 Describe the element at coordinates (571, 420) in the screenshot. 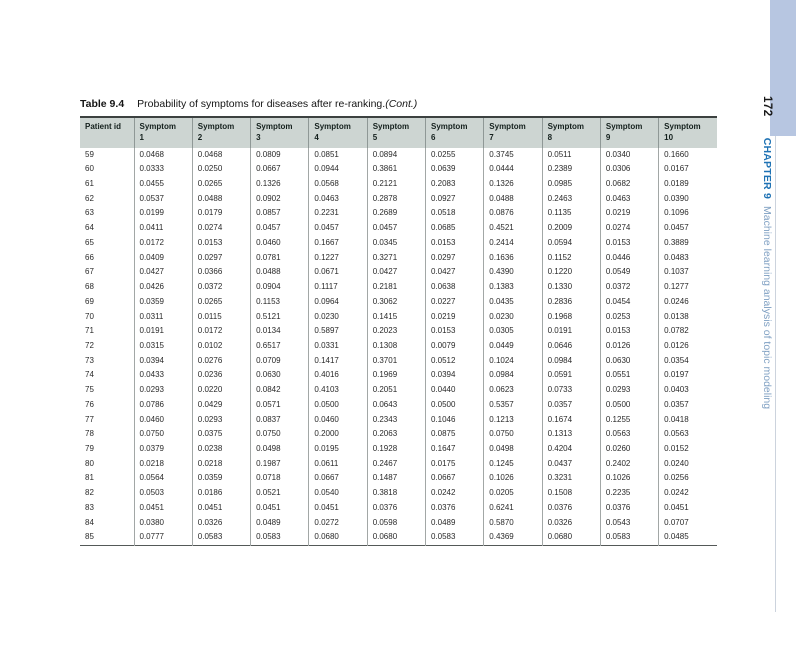

I see `probability-cell: 0.1674` at that location.